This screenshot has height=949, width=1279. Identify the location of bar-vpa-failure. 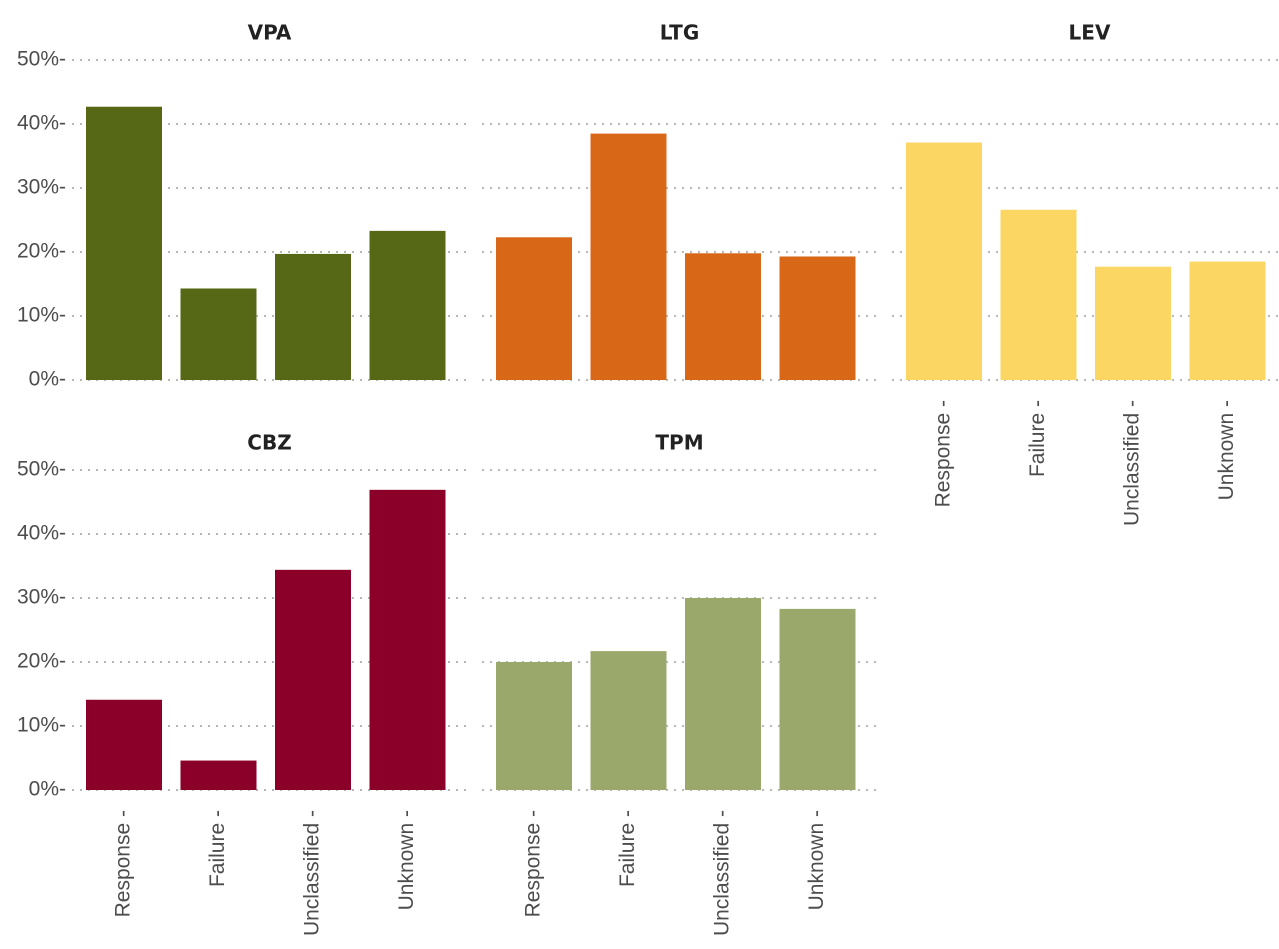
(218, 334).